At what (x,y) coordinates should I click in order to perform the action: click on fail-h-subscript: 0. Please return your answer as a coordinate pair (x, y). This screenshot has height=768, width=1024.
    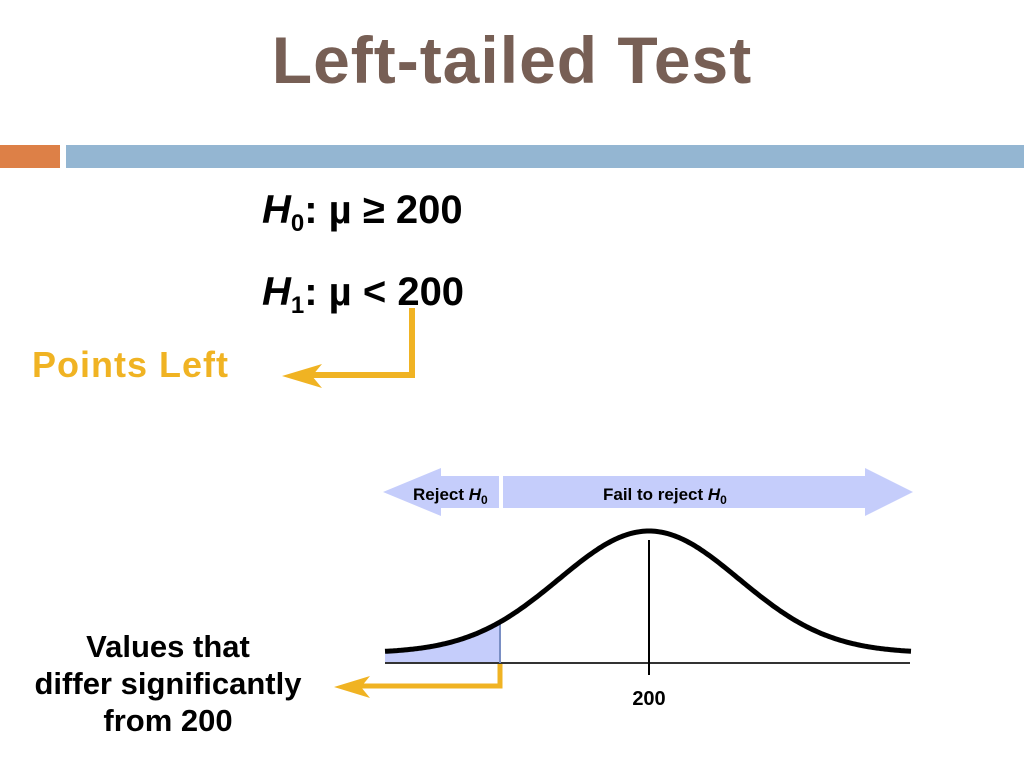
    Looking at the image, I should click on (723, 500).